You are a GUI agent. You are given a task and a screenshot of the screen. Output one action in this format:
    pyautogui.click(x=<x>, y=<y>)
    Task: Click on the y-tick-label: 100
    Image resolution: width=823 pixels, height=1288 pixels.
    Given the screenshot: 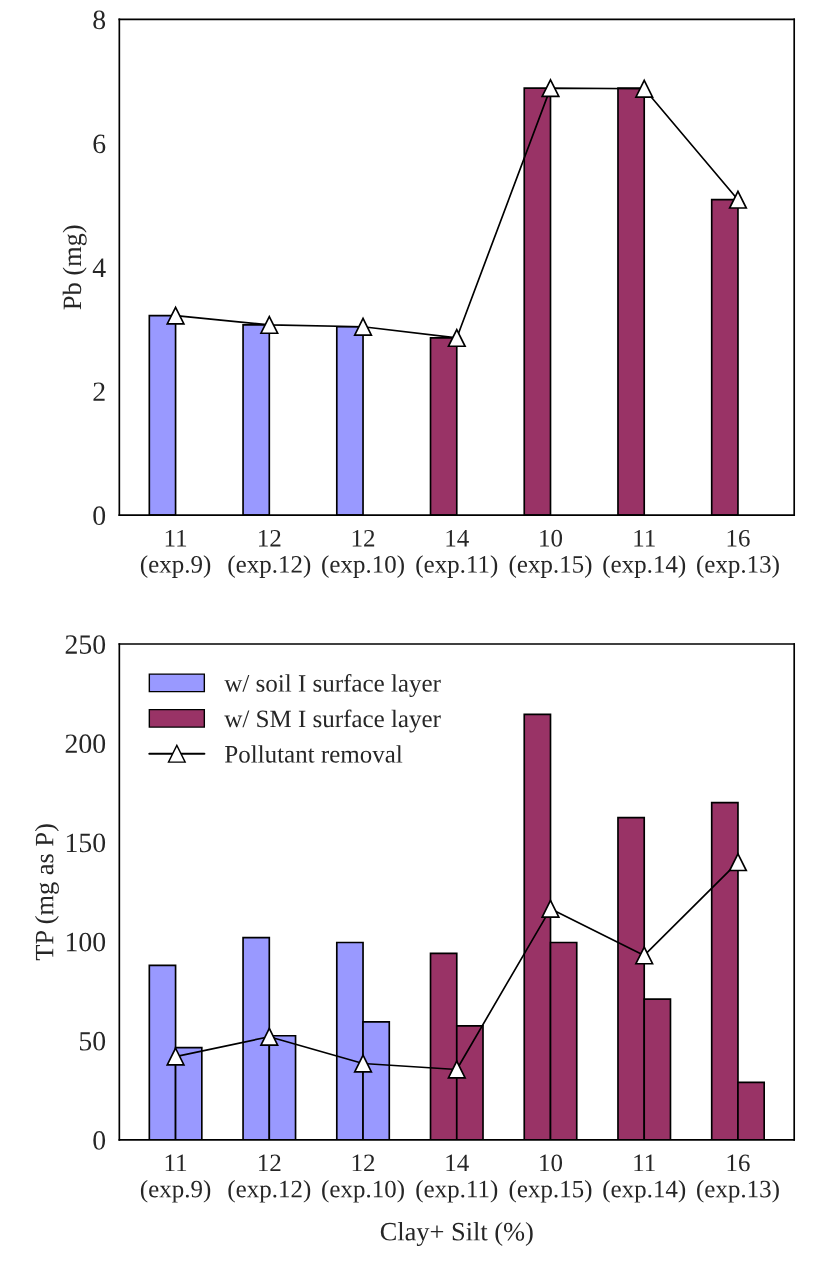 What is the action you would take?
    pyautogui.click(x=86, y=942)
    